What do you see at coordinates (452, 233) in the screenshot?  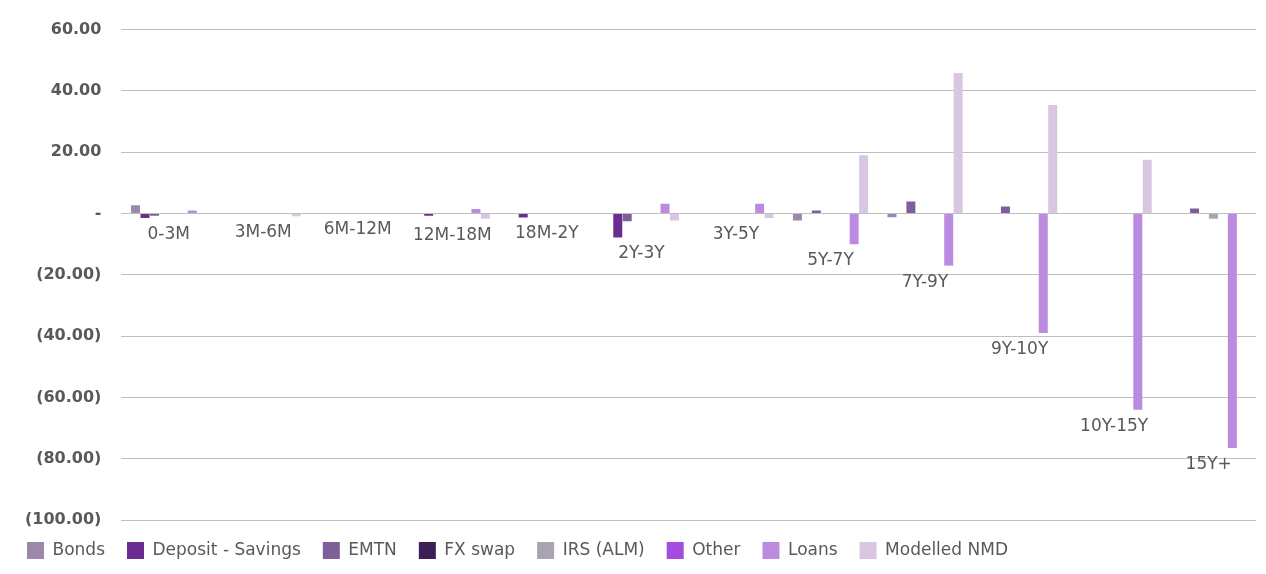 I see `x-tick-label: 12M-18M` at bounding box center [452, 233].